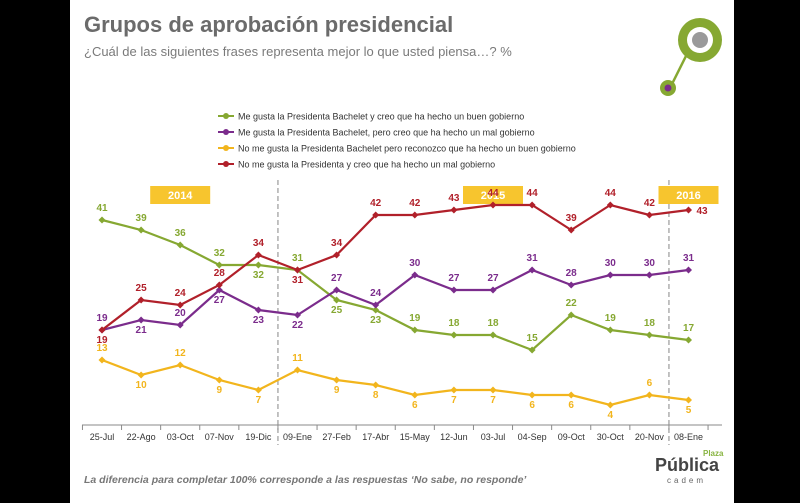  Describe the element at coordinates (297, 358) in the screenshot. I see `data-label: 11` at that location.